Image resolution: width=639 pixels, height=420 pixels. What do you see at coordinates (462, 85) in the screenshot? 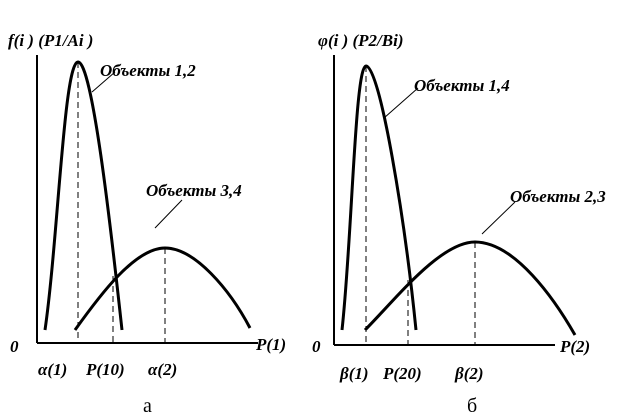
I see `right-curve-label-1: Объекты 1,4` at bounding box center [462, 85].